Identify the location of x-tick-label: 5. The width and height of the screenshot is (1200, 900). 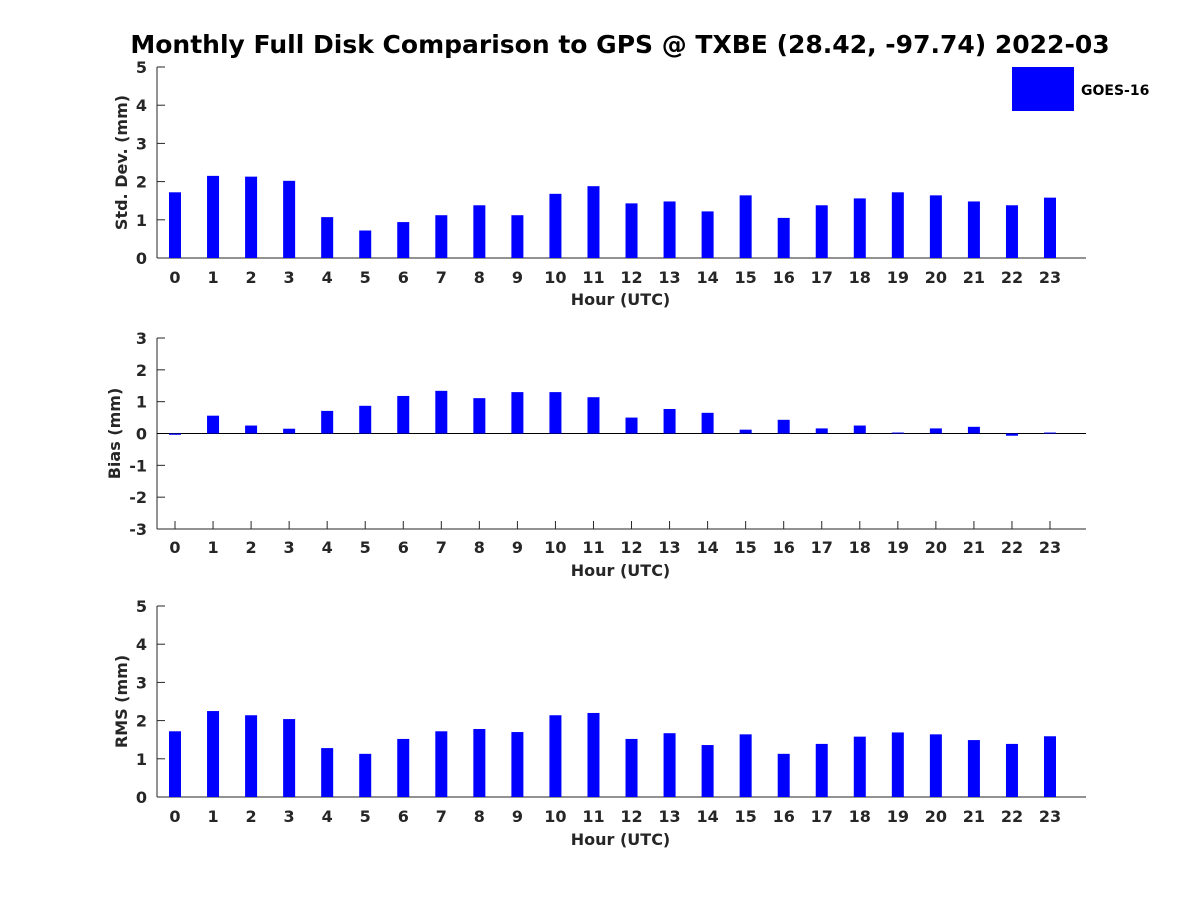
(365, 547).